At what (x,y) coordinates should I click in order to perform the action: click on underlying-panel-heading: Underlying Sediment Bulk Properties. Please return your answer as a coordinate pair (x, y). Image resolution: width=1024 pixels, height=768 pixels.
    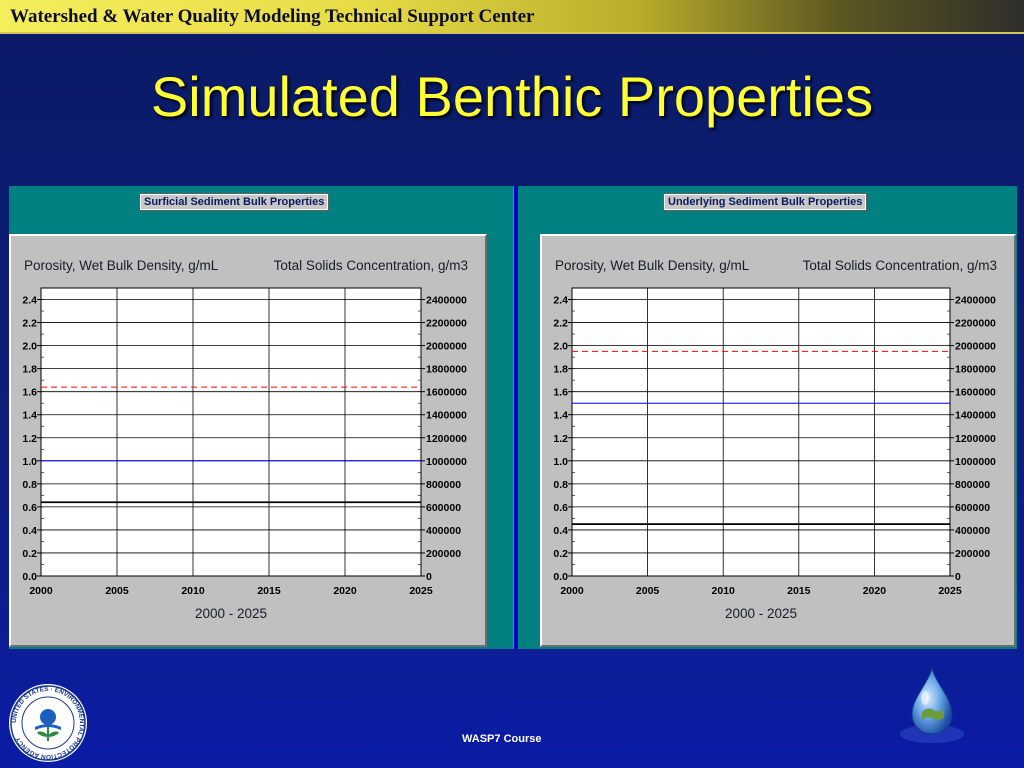
    Looking at the image, I should click on (765, 202).